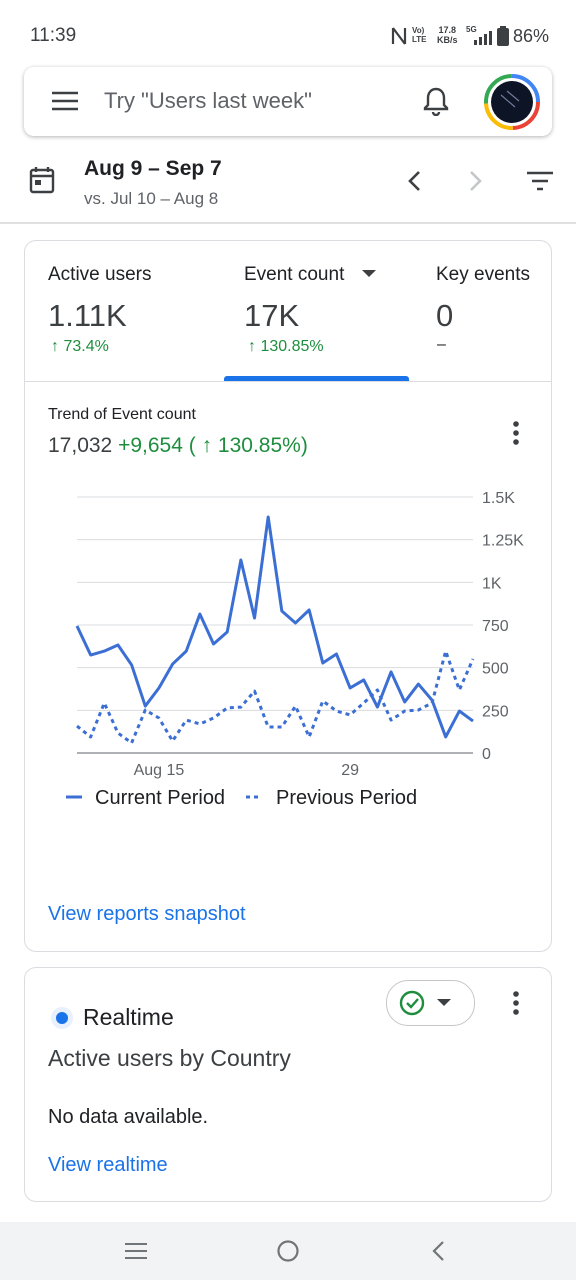 The width and height of the screenshot is (576, 1280). Describe the element at coordinates (128, 1117) in the screenshot. I see `realtime-message: No data available.` at that location.